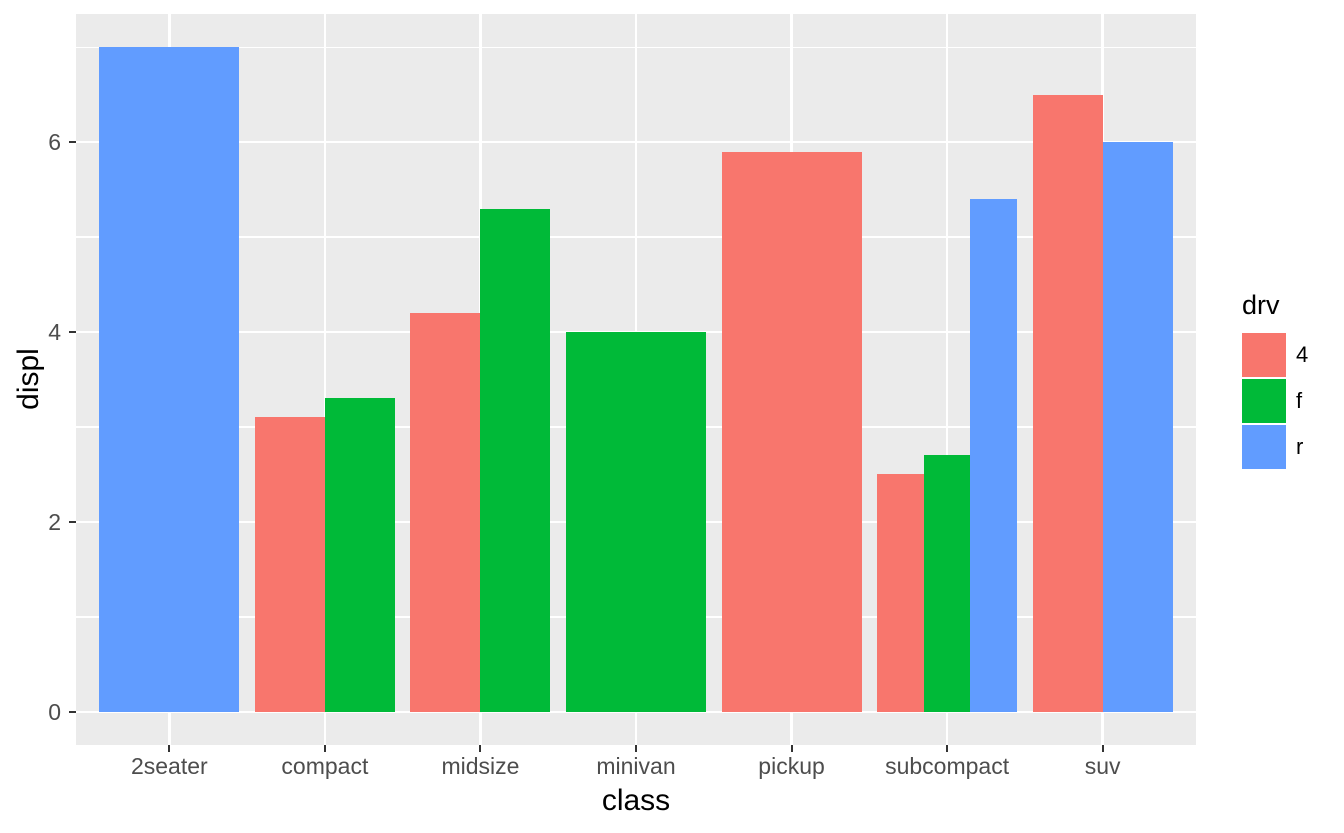 The image size is (1344, 833). I want to click on y-axis-title: displ, so click(28, 379).